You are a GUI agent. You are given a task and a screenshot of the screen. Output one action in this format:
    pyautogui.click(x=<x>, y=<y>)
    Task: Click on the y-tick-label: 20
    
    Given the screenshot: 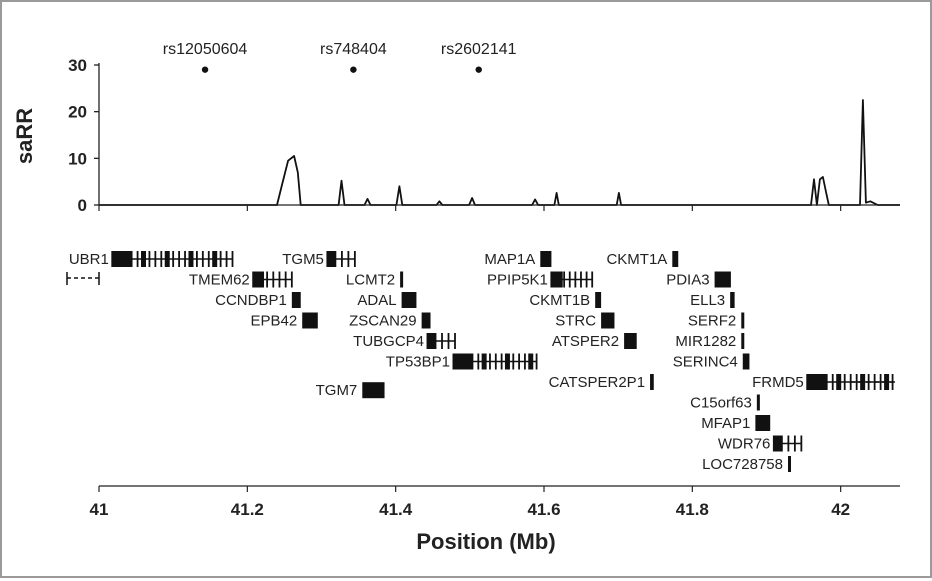 What is the action you would take?
    pyautogui.click(x=77, y=112)
    